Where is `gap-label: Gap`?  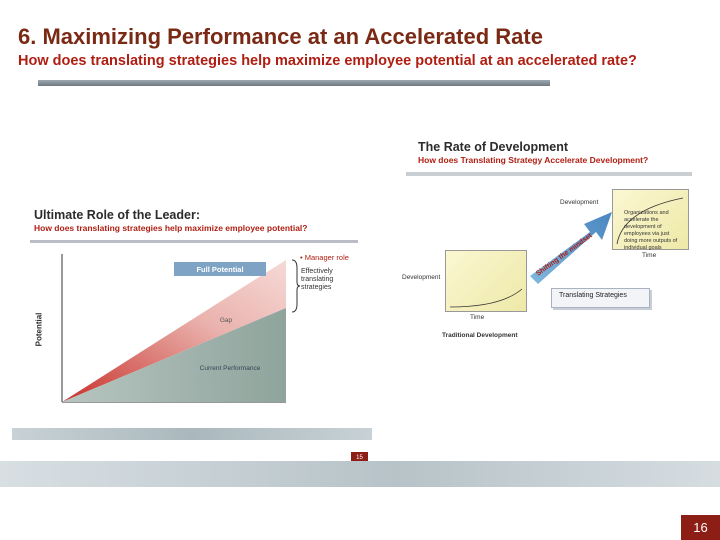
gap-label: Gap is located at coordinates (226, 320).